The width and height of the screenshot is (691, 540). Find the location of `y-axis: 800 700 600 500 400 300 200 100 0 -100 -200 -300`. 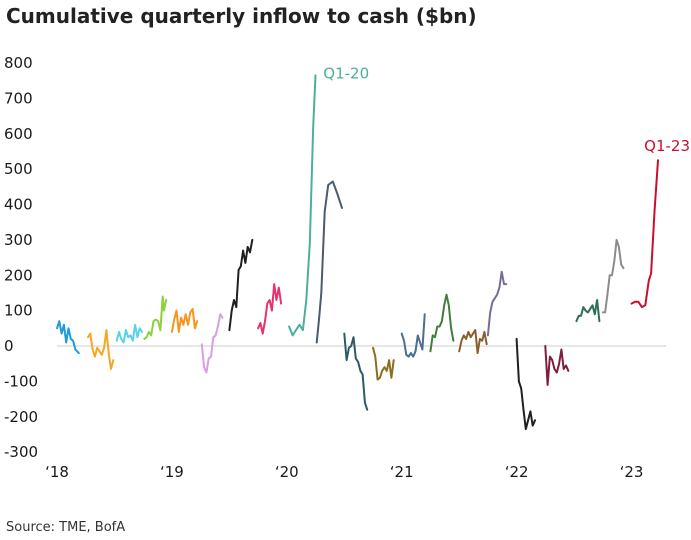

y-axis: 800 700 600 500 400 300 200 100 0 -100 -200 -300 is located at coordinates (21, 257).